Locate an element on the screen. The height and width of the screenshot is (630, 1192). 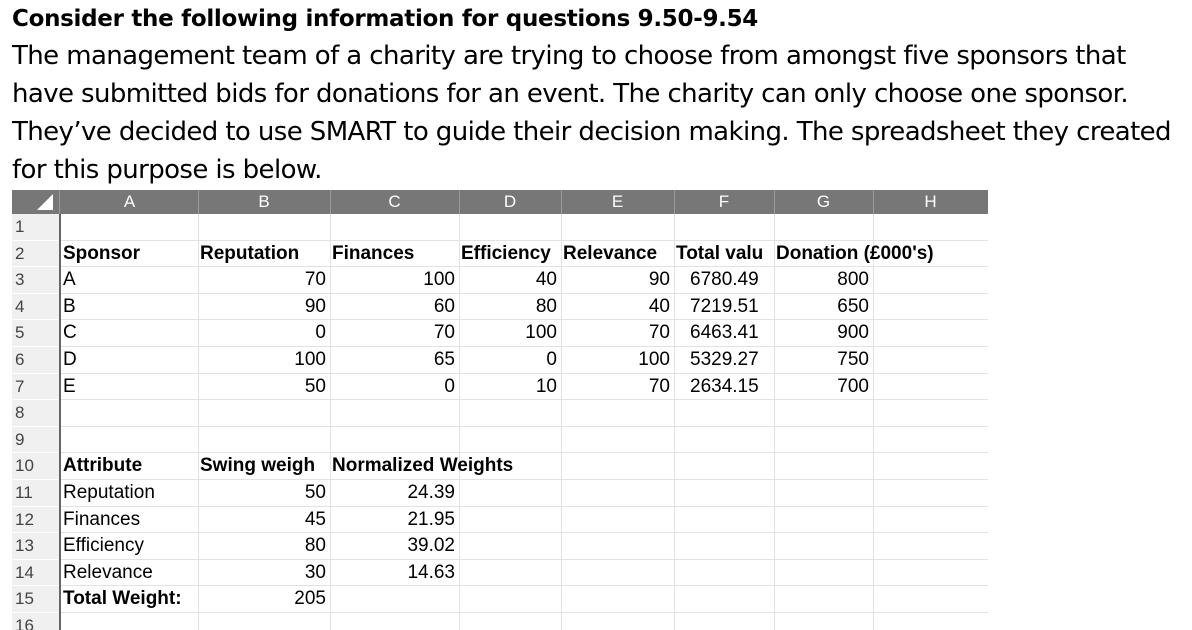
sponsor-cell: 7219.51 is located at coordinates (724, 306).